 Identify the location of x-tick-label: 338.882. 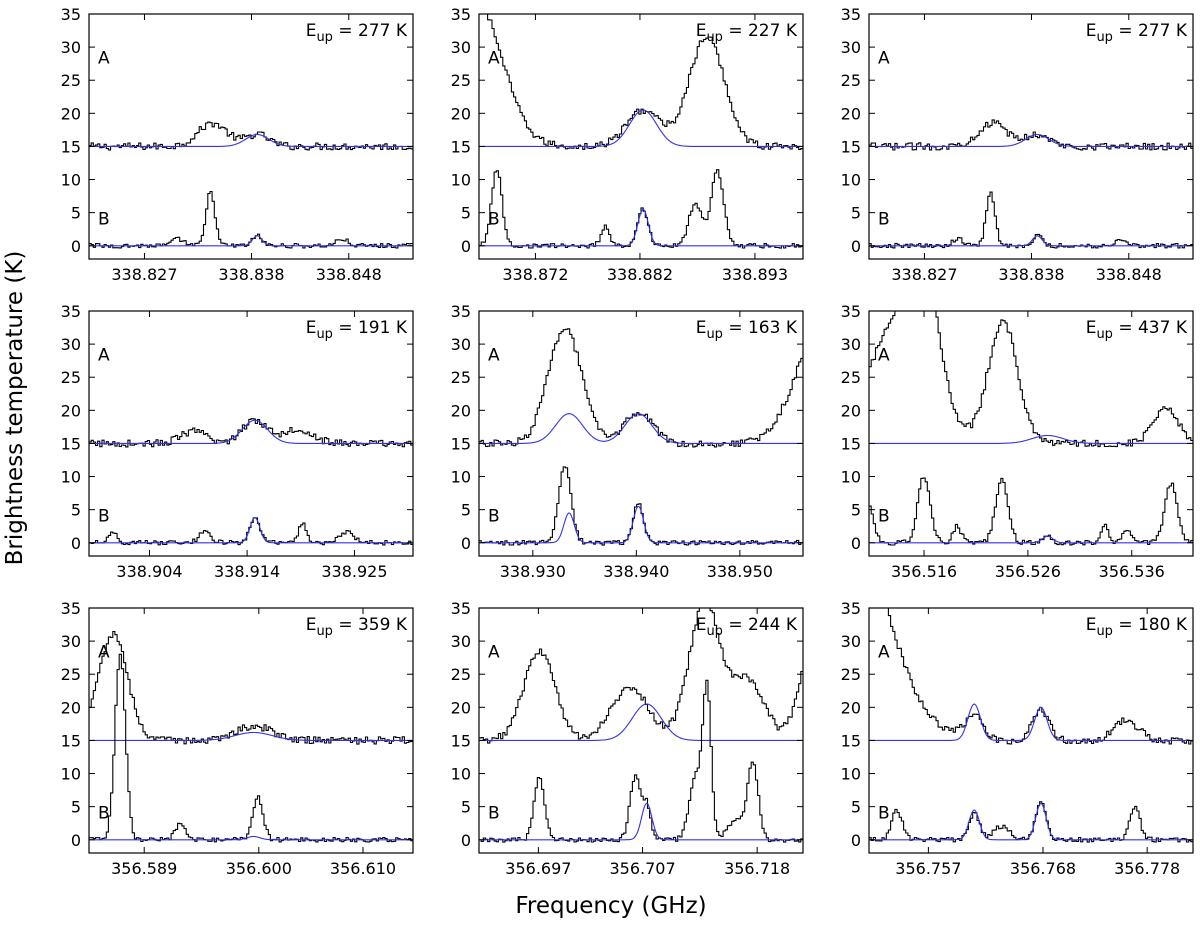
(640, 274).